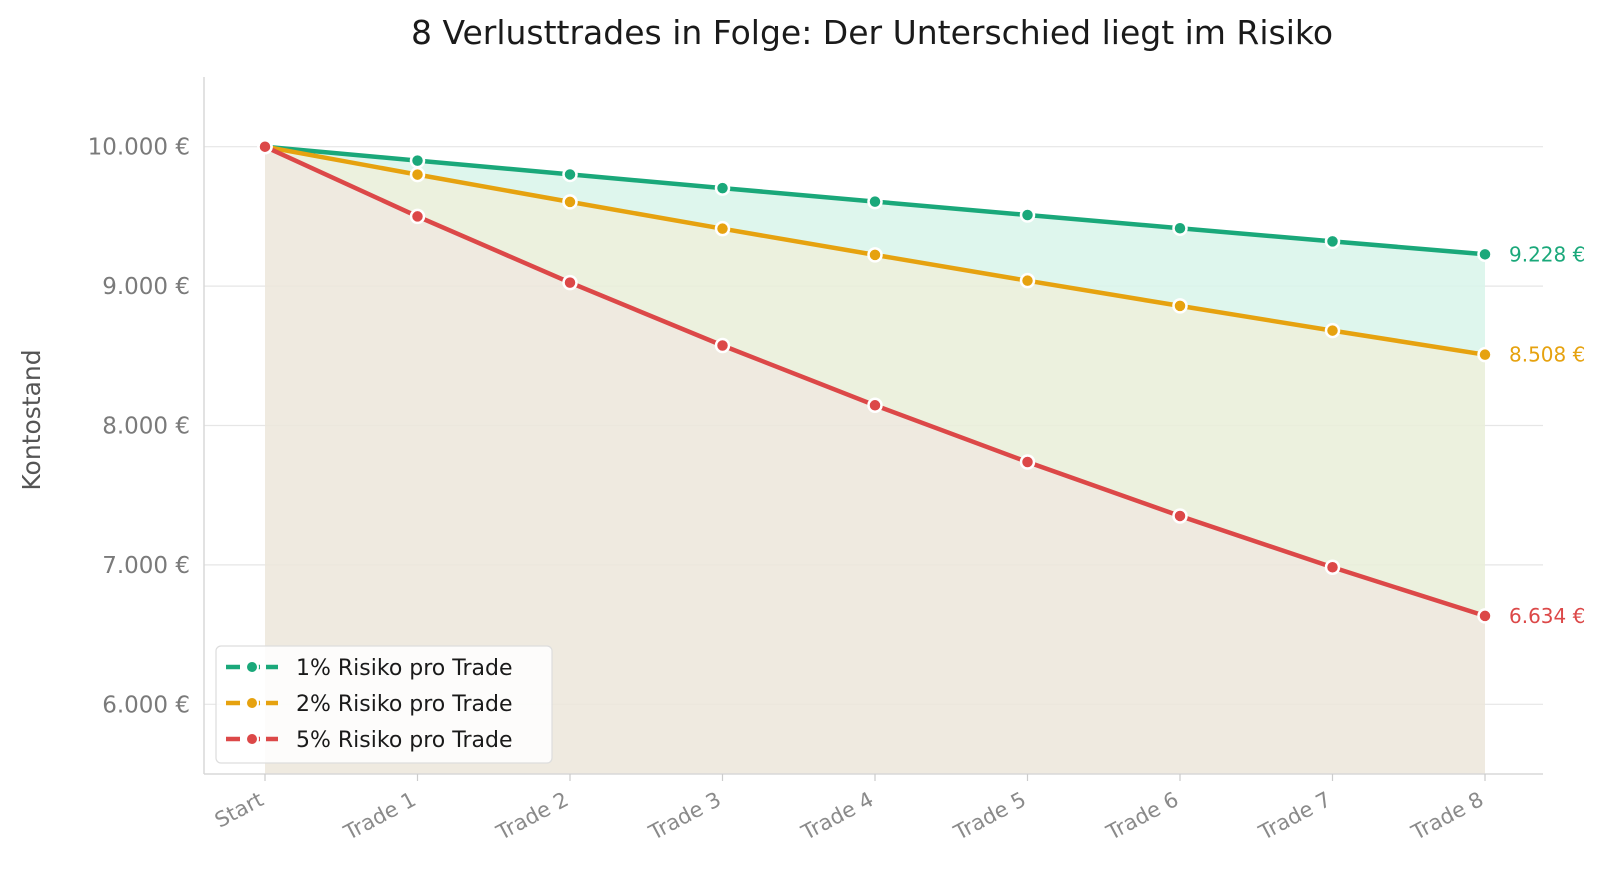 The height and width of the screenshot is (869, 1600). Describe the element at coordinates (31, 419) in the screenshot. I see `y-axis-label: Kontostand` at that location.